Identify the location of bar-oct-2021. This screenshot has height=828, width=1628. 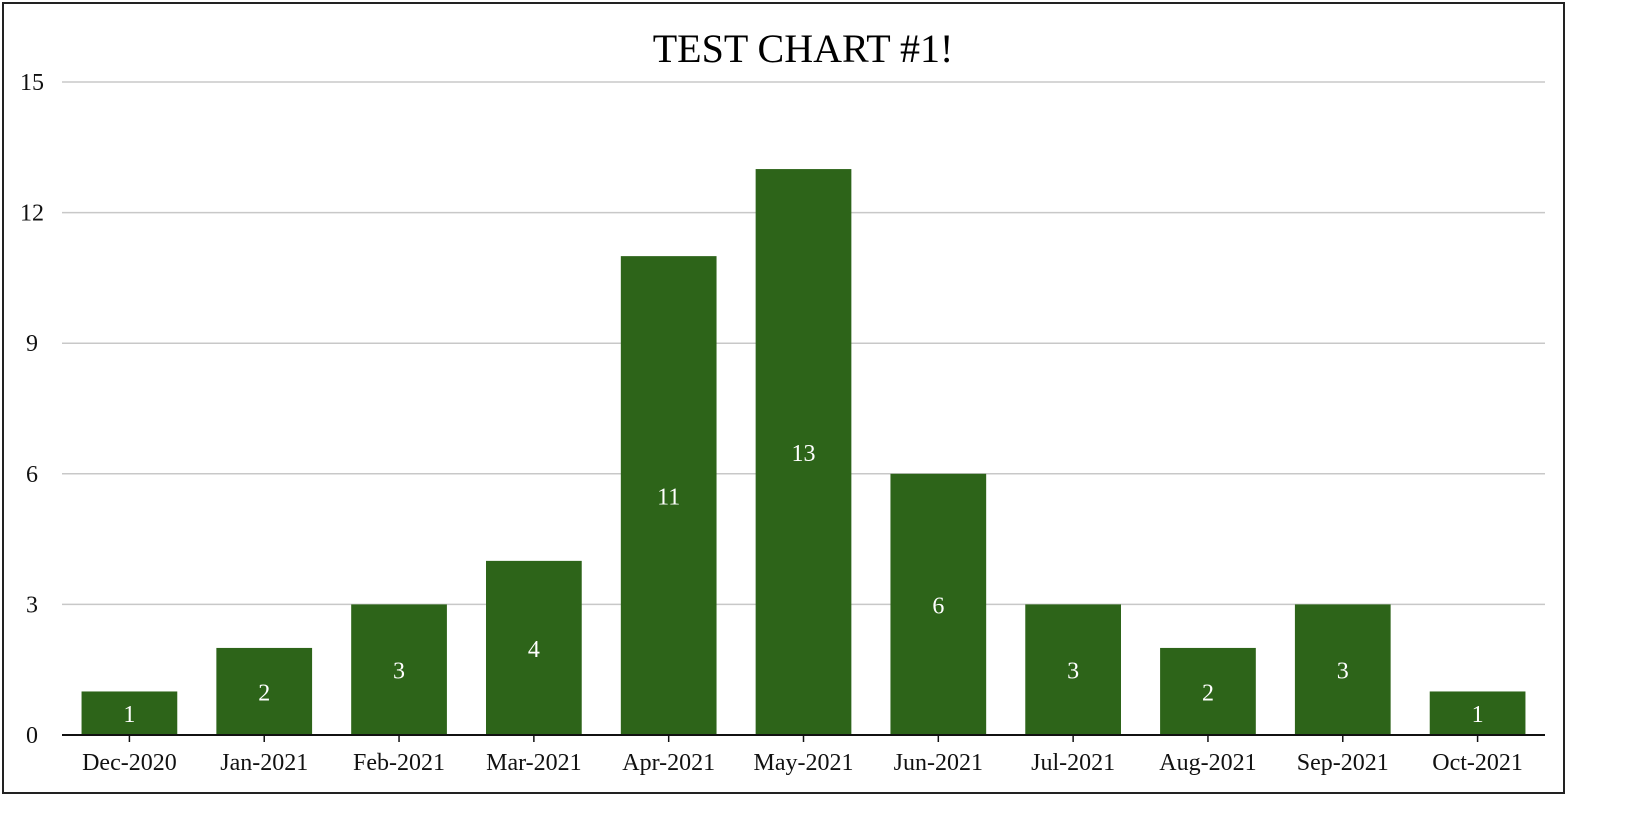
(1477, 713).